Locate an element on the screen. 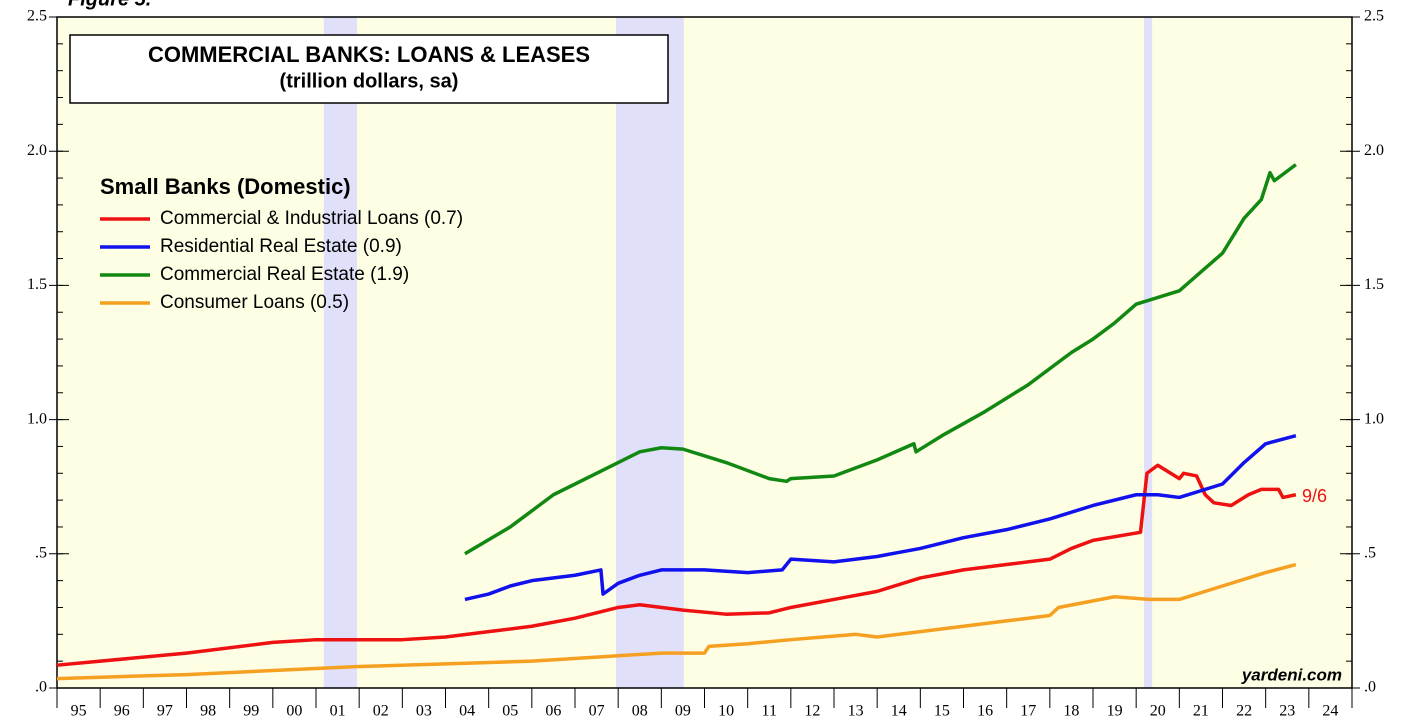  x-tick-label: 97 is located at coordinates (165, 711).